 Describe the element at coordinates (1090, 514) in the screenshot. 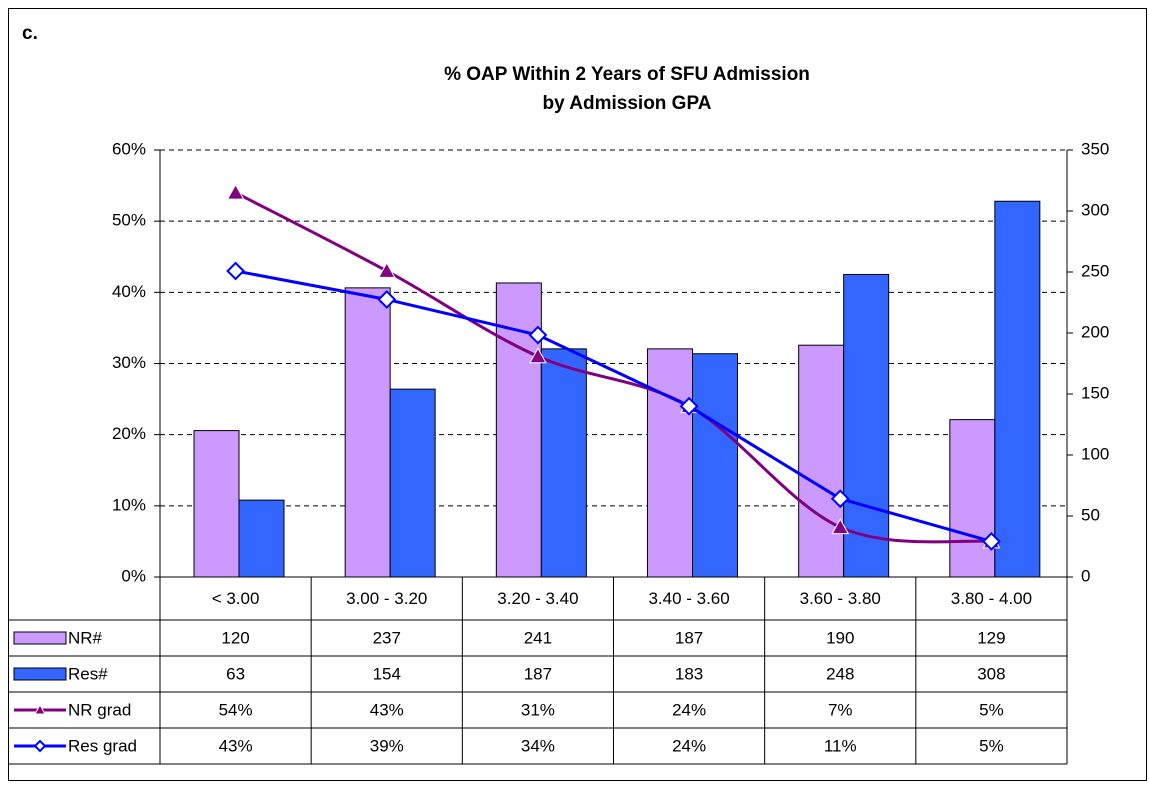

I see `y2-tick-label: 50` at that location.